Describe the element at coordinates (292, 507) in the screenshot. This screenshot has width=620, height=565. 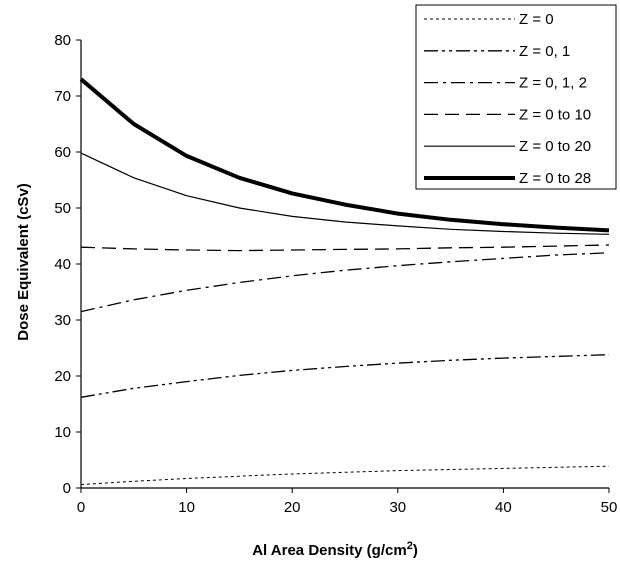
I see `x-tick-label: 20` at that location.